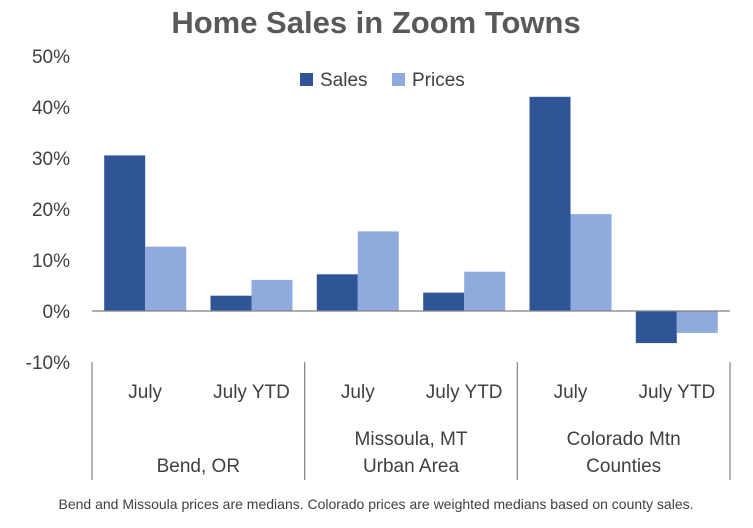 Image resolution: width=753 pixels, height=528 pixels. What do you see at coordinates (51, 261) in the screenshot?
I see `y-tick-label: 10%` at bounding box center [51, 261].